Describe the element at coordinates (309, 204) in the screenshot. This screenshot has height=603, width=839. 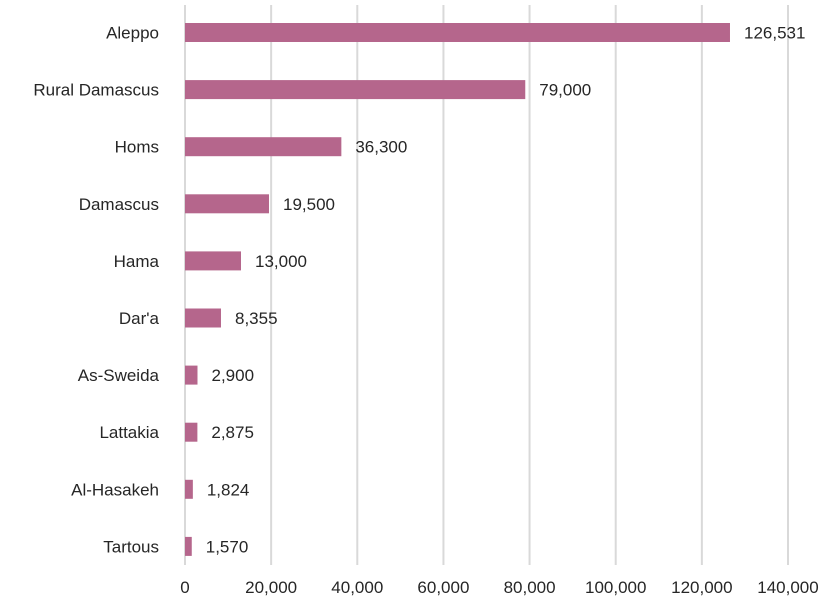
I see `data-label: 19,500` at that location.